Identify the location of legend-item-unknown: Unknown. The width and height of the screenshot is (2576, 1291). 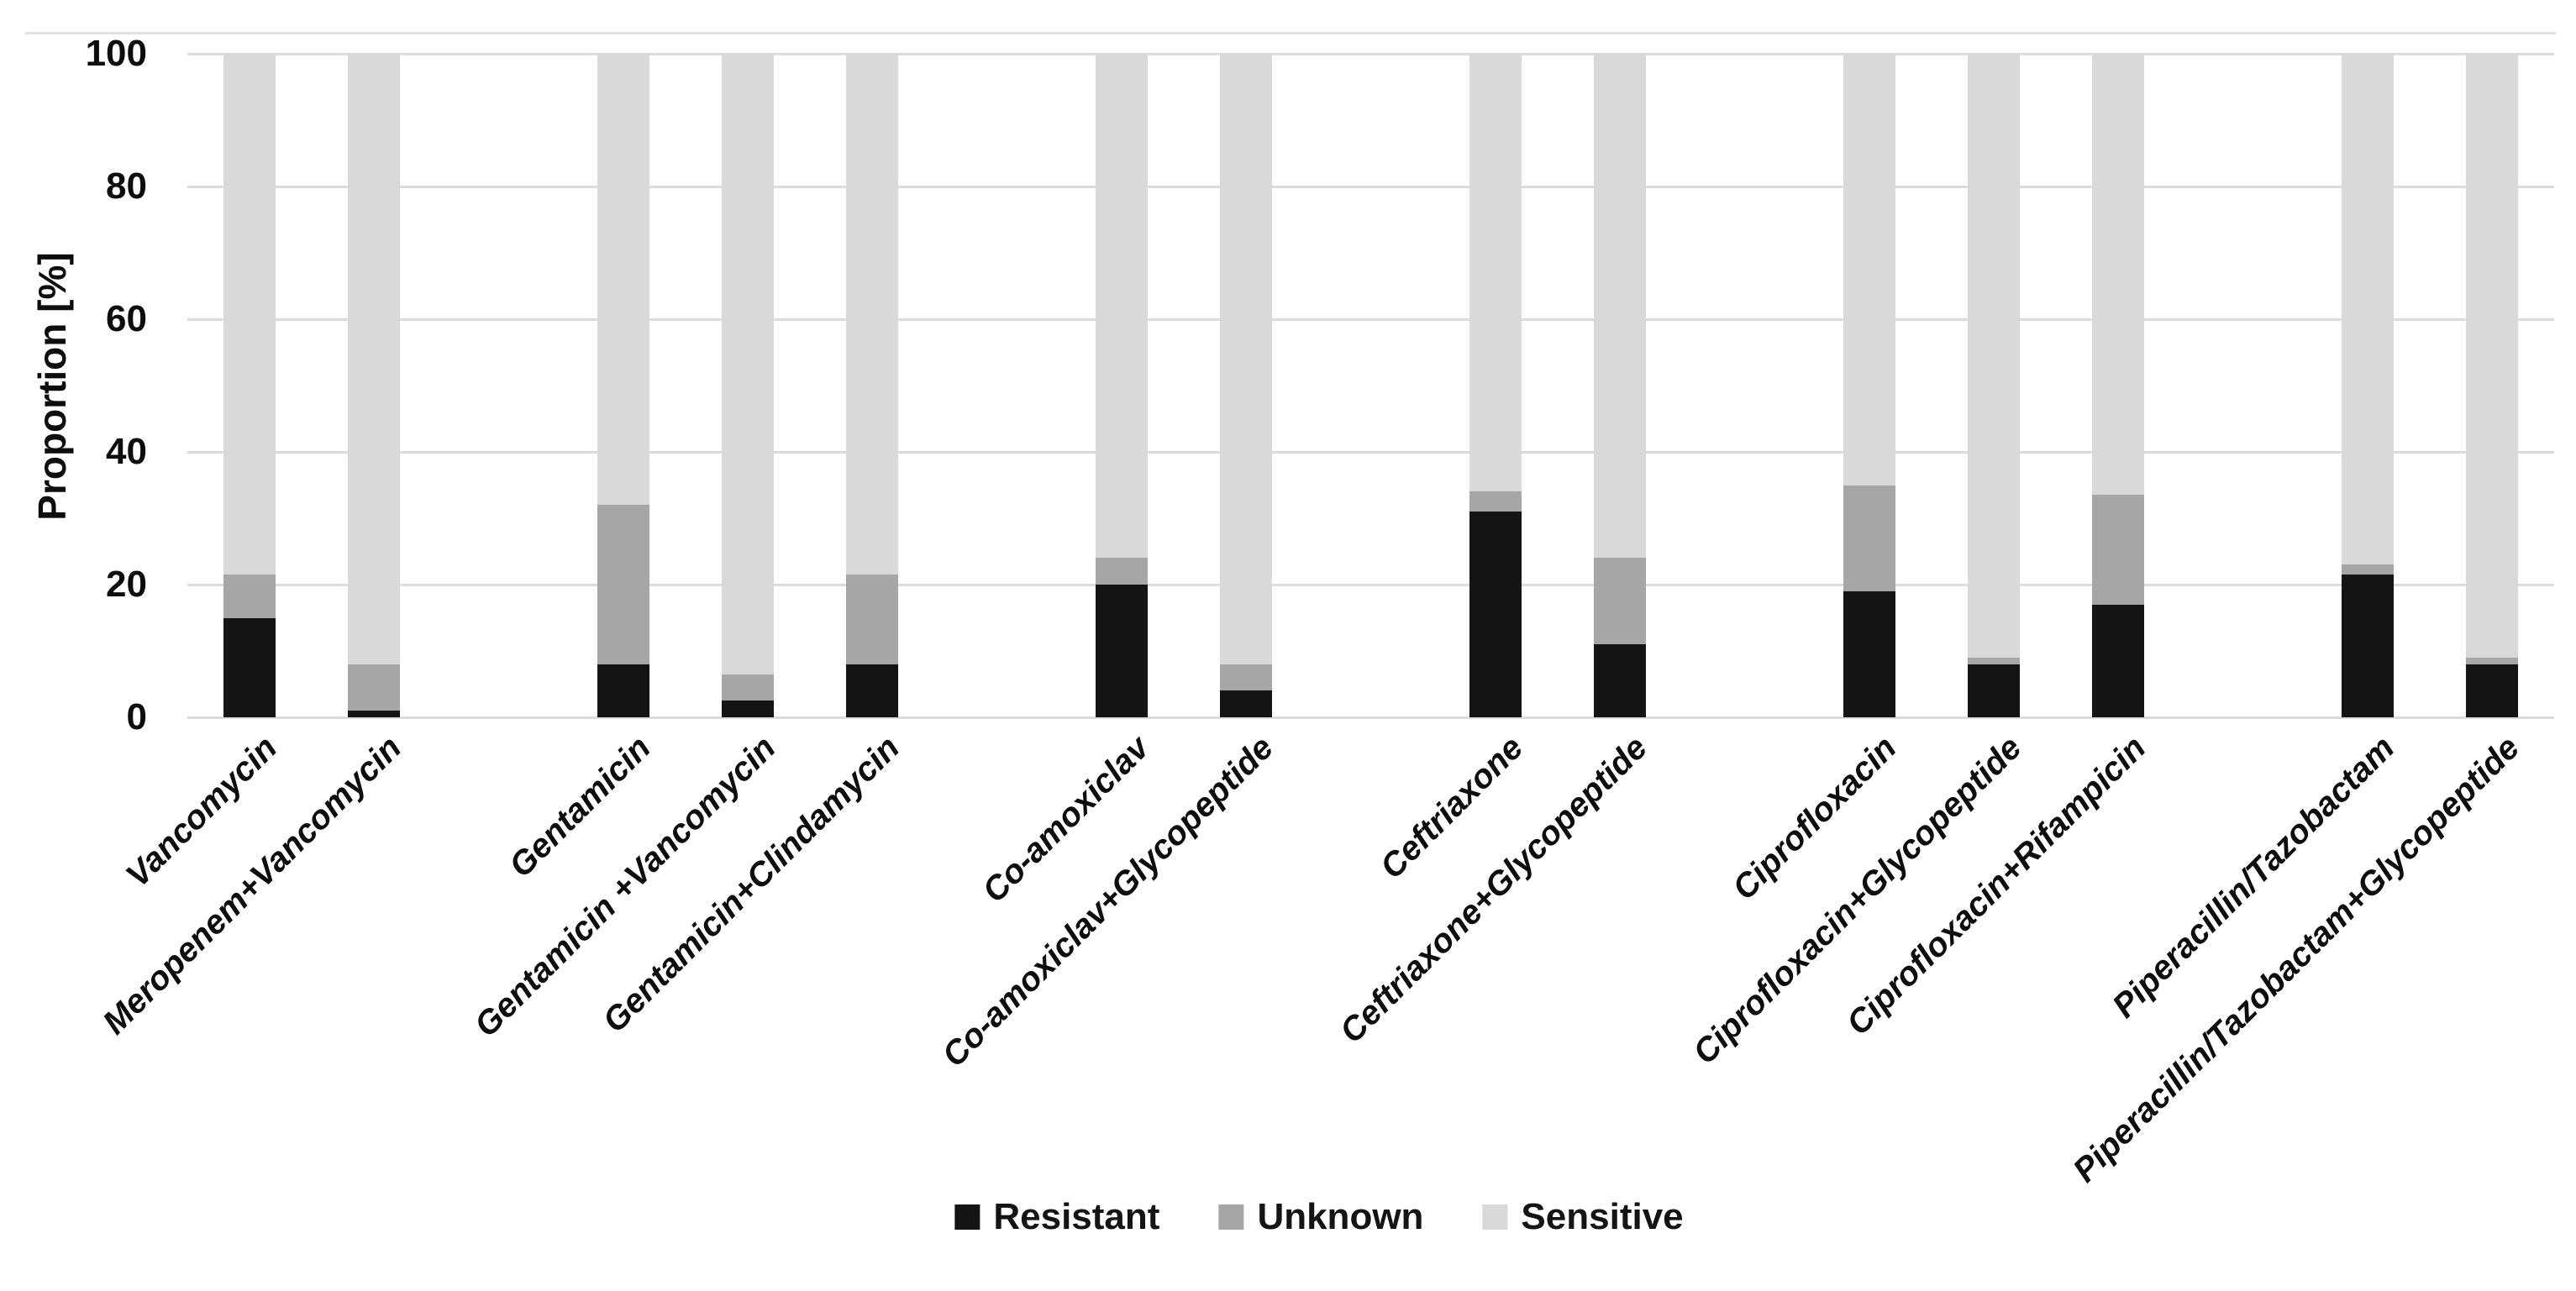
(1320, 1217).